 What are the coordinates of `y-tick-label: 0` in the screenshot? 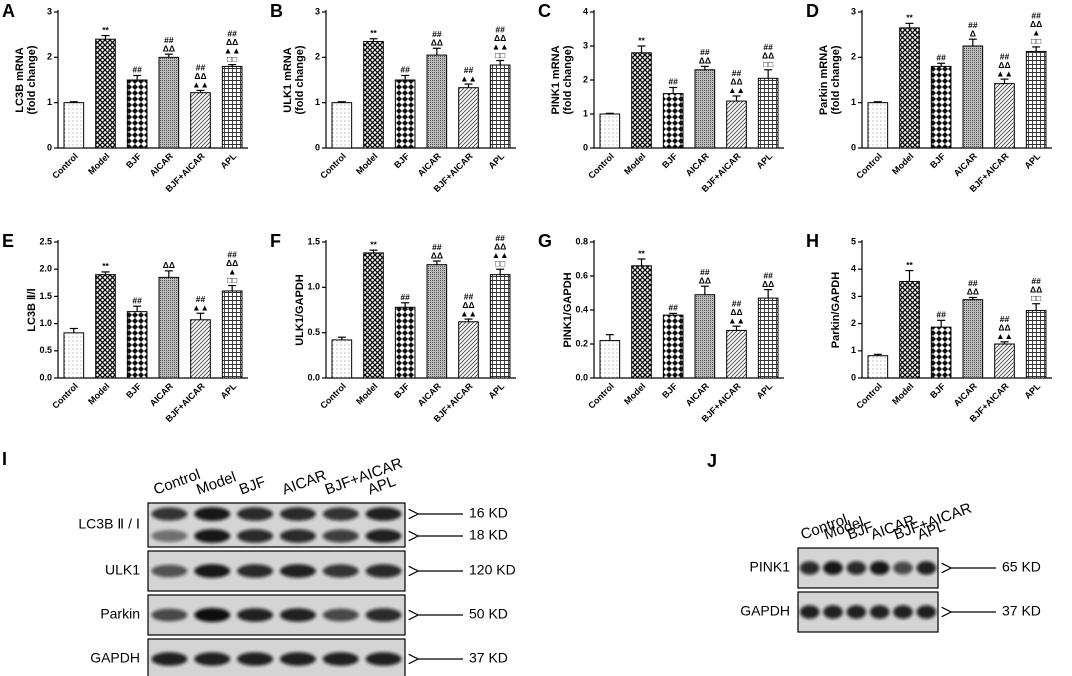 It's located at (317, 147).